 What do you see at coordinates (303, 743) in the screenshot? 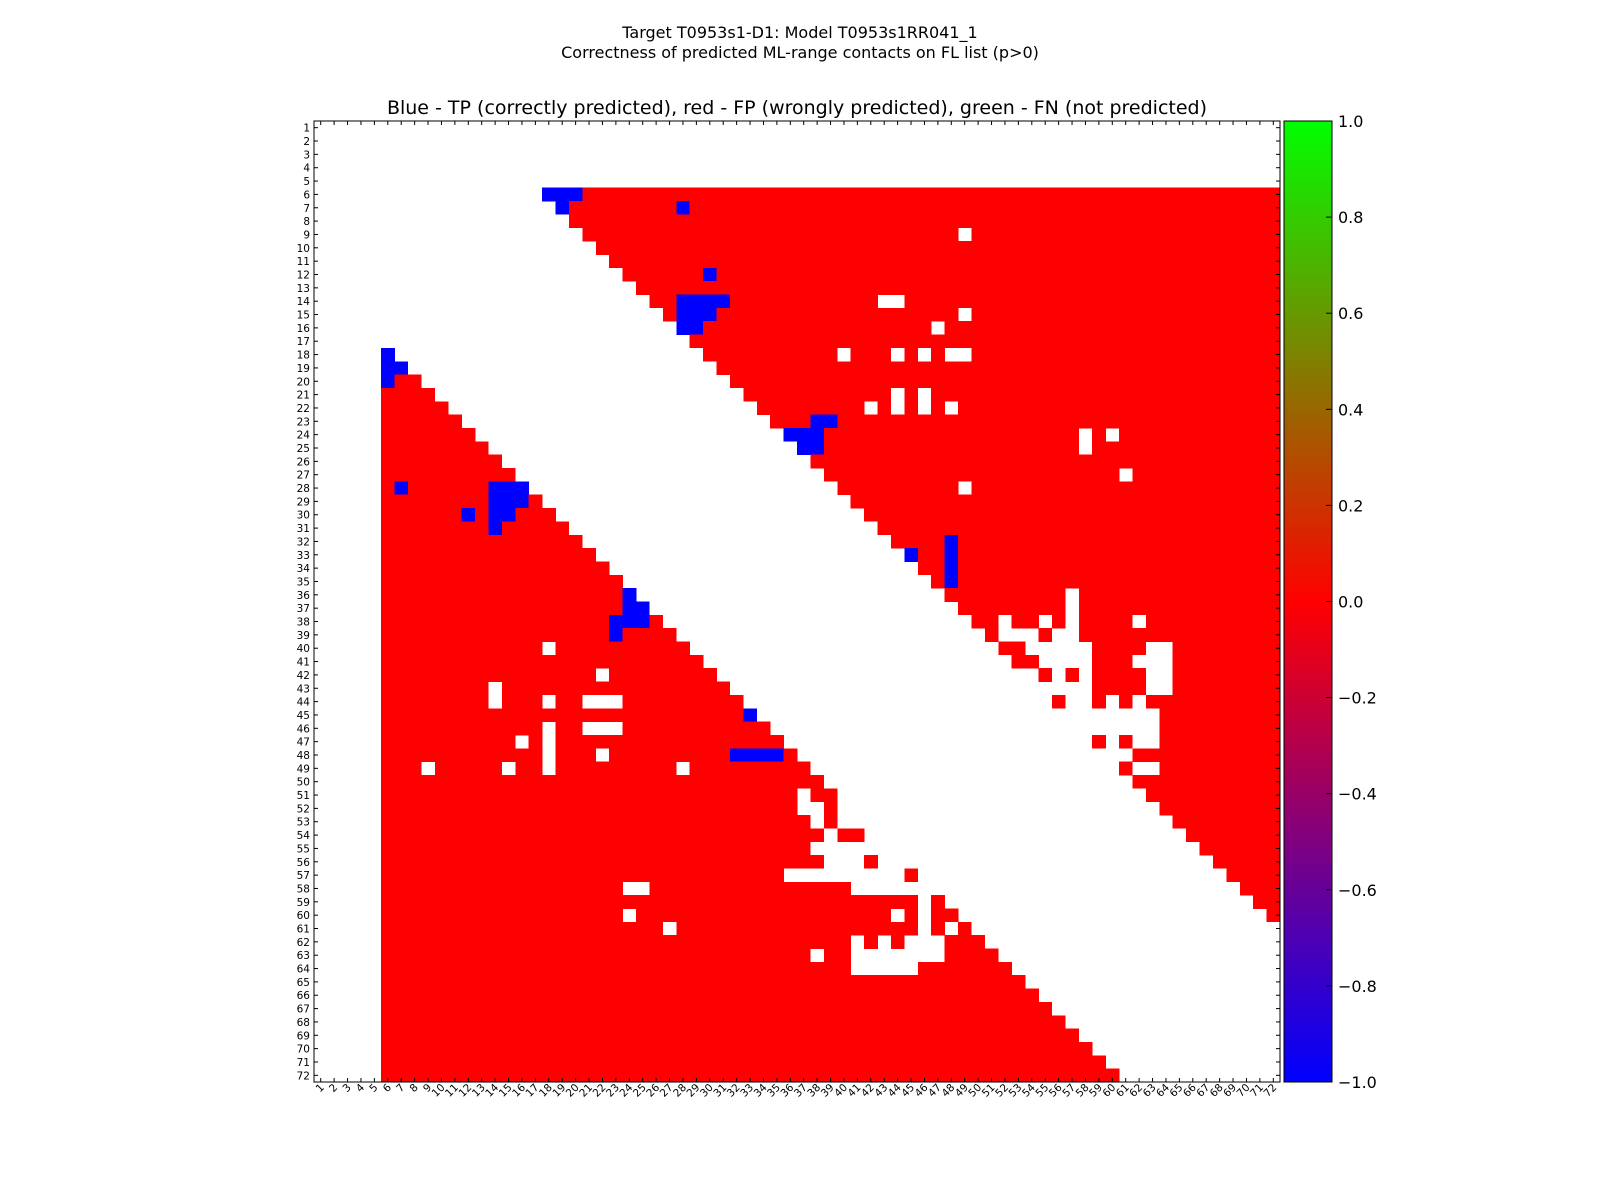
I see `y-tick-label: 47` at bounding box center [303, 743].